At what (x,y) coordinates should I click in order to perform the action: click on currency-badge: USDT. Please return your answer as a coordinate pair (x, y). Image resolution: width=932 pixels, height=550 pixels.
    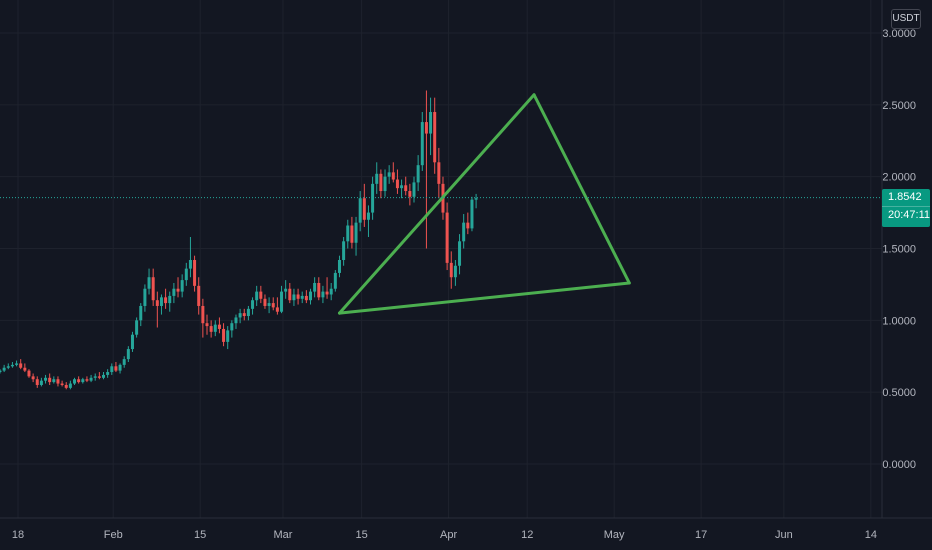
    Looking at the image, I should click on (906, 19).